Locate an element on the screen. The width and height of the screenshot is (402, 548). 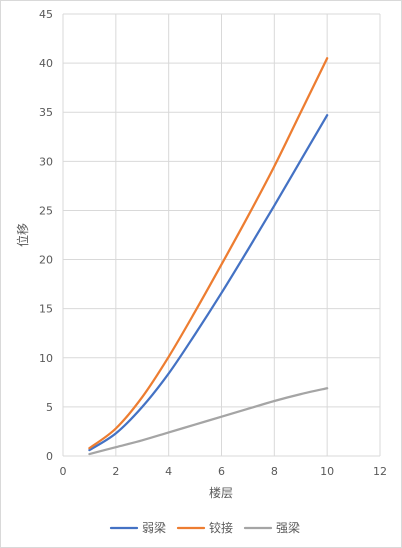
y-axis-ticks: 0 5 10 15 20 25 30 35 40 45 is located at coordinates (46, 235).